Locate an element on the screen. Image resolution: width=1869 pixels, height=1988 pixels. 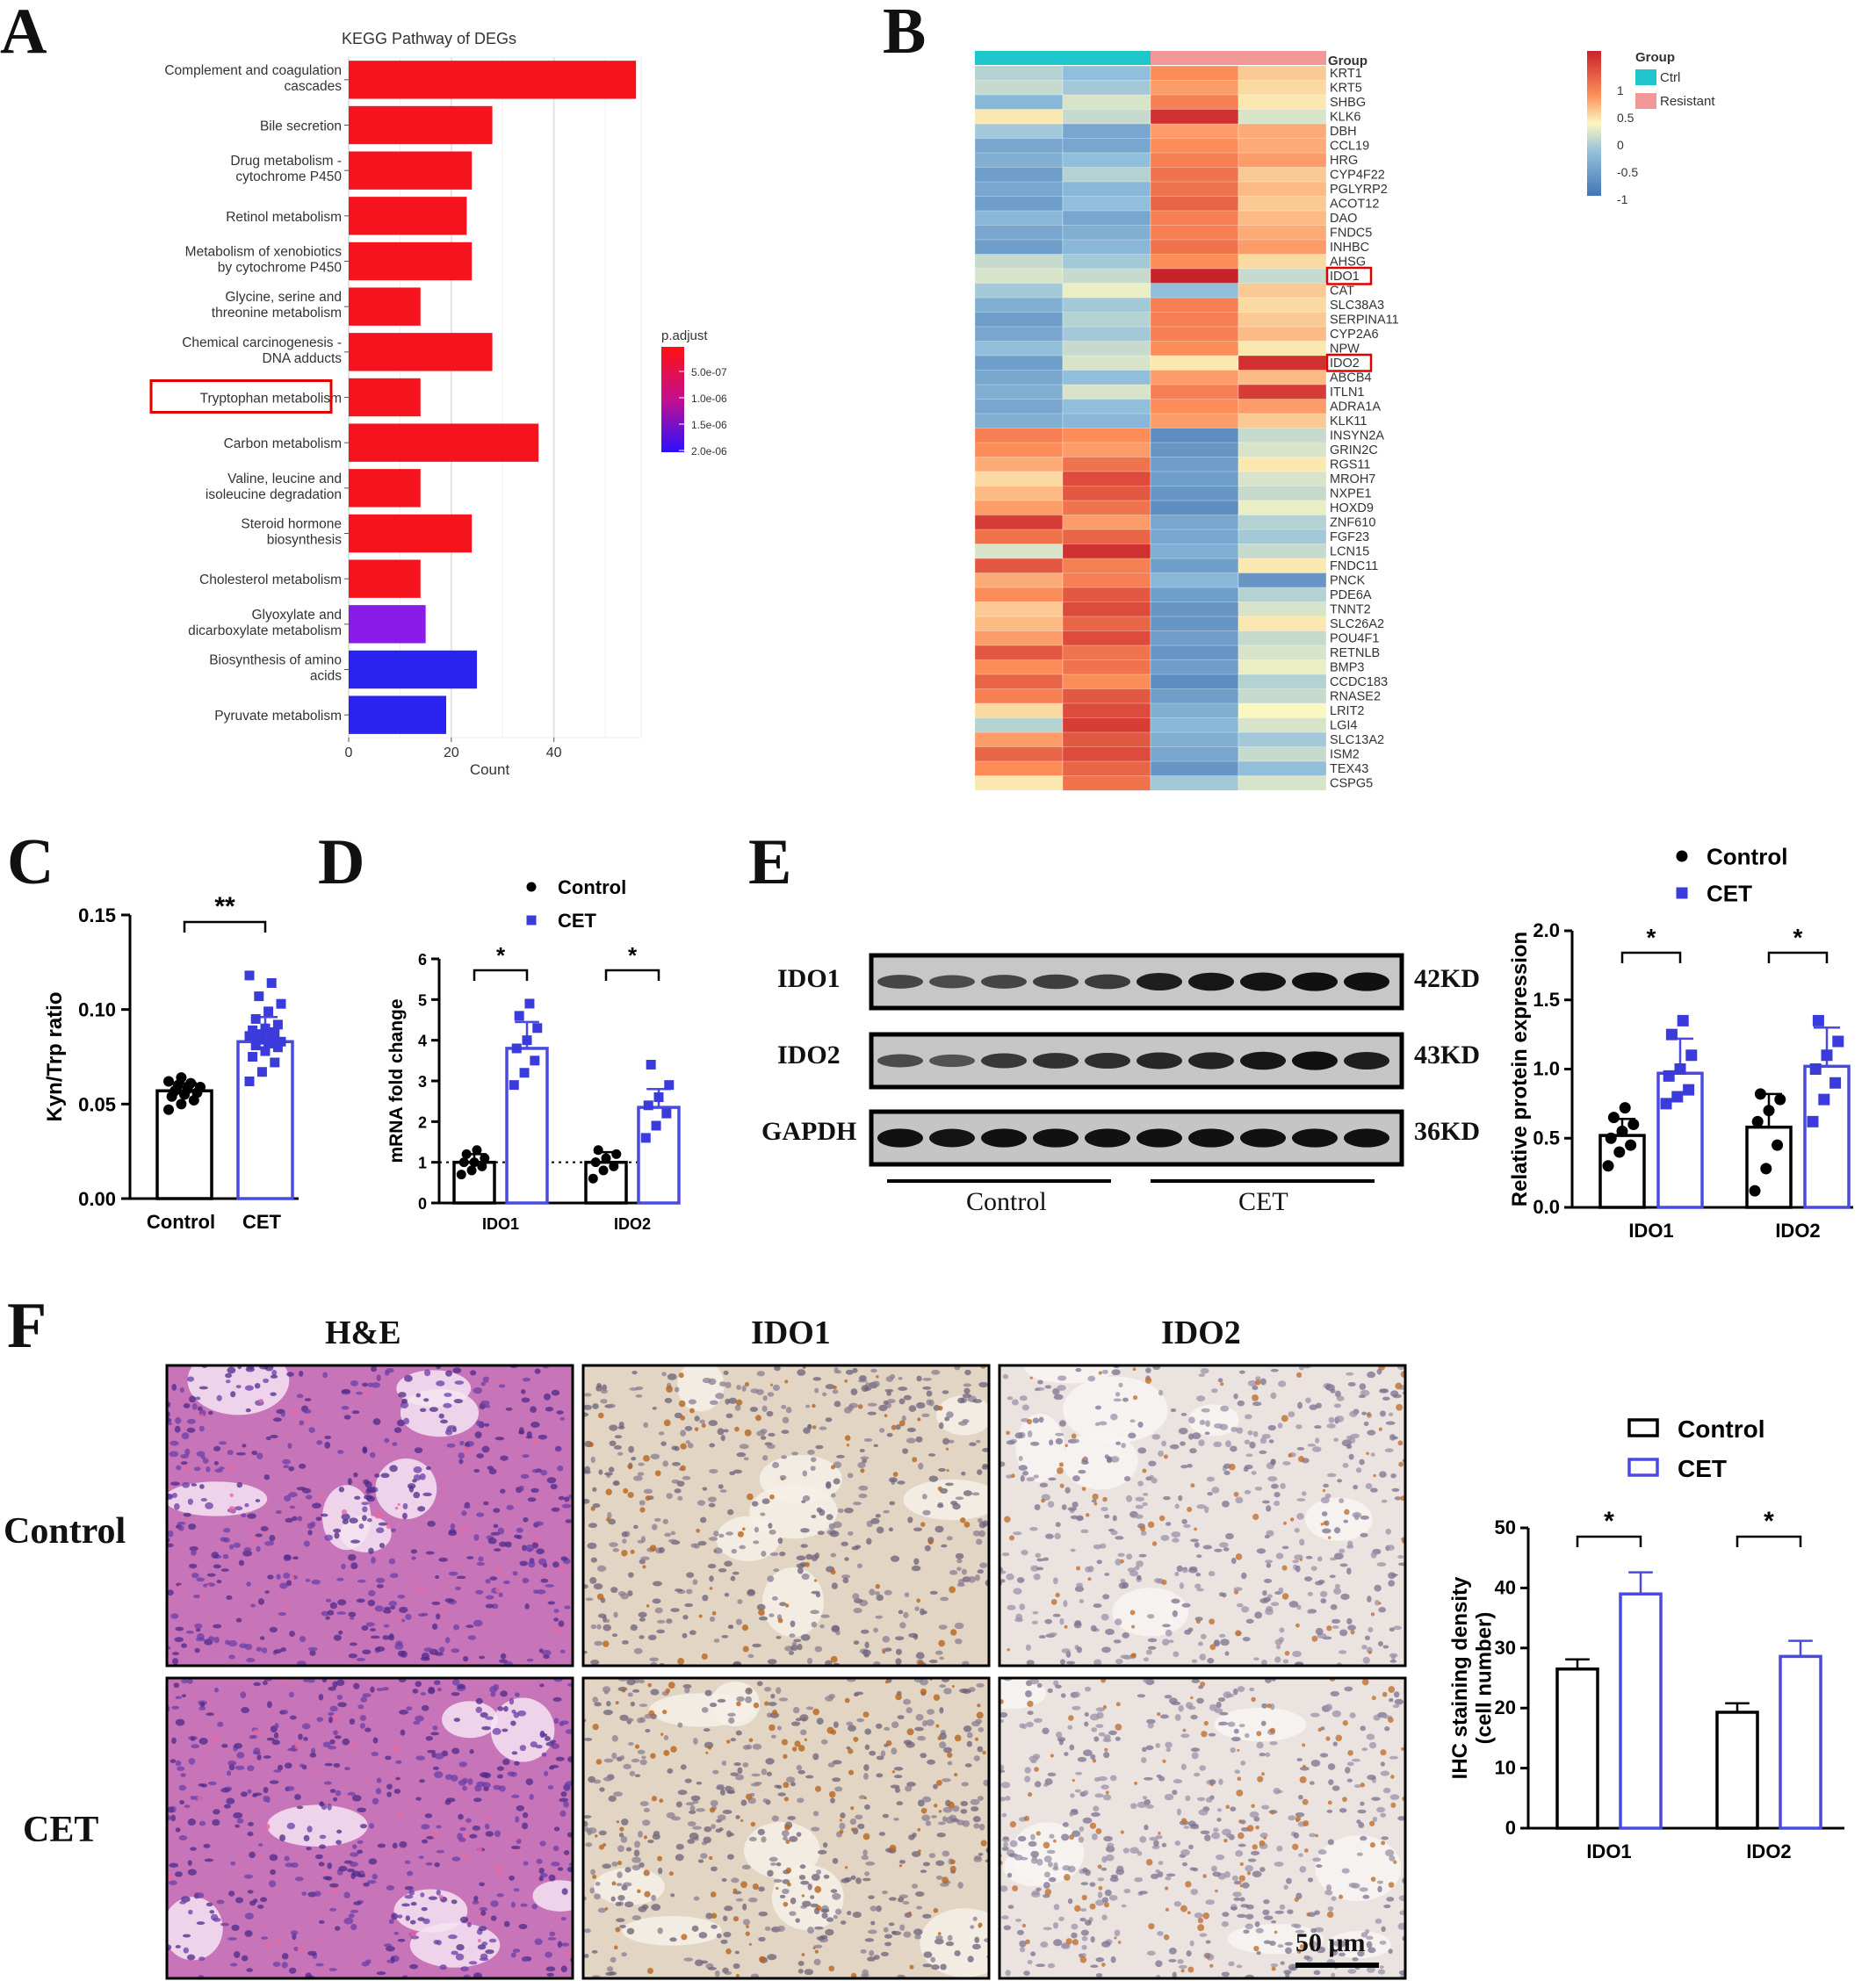
blot-band is located at coordinates (952, 1138).